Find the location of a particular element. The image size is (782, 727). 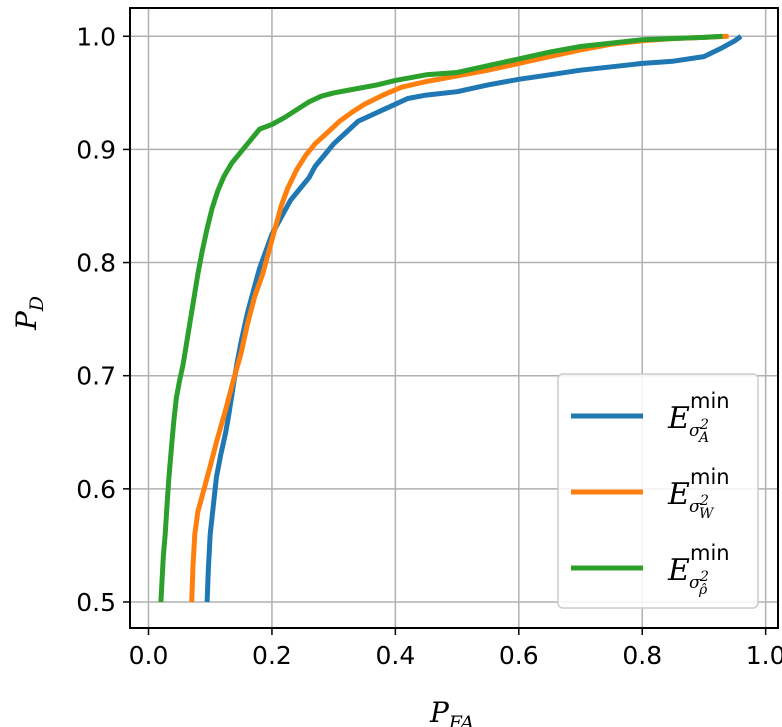

y-tick-label: 0.9 is located at coordinates (96, 149).